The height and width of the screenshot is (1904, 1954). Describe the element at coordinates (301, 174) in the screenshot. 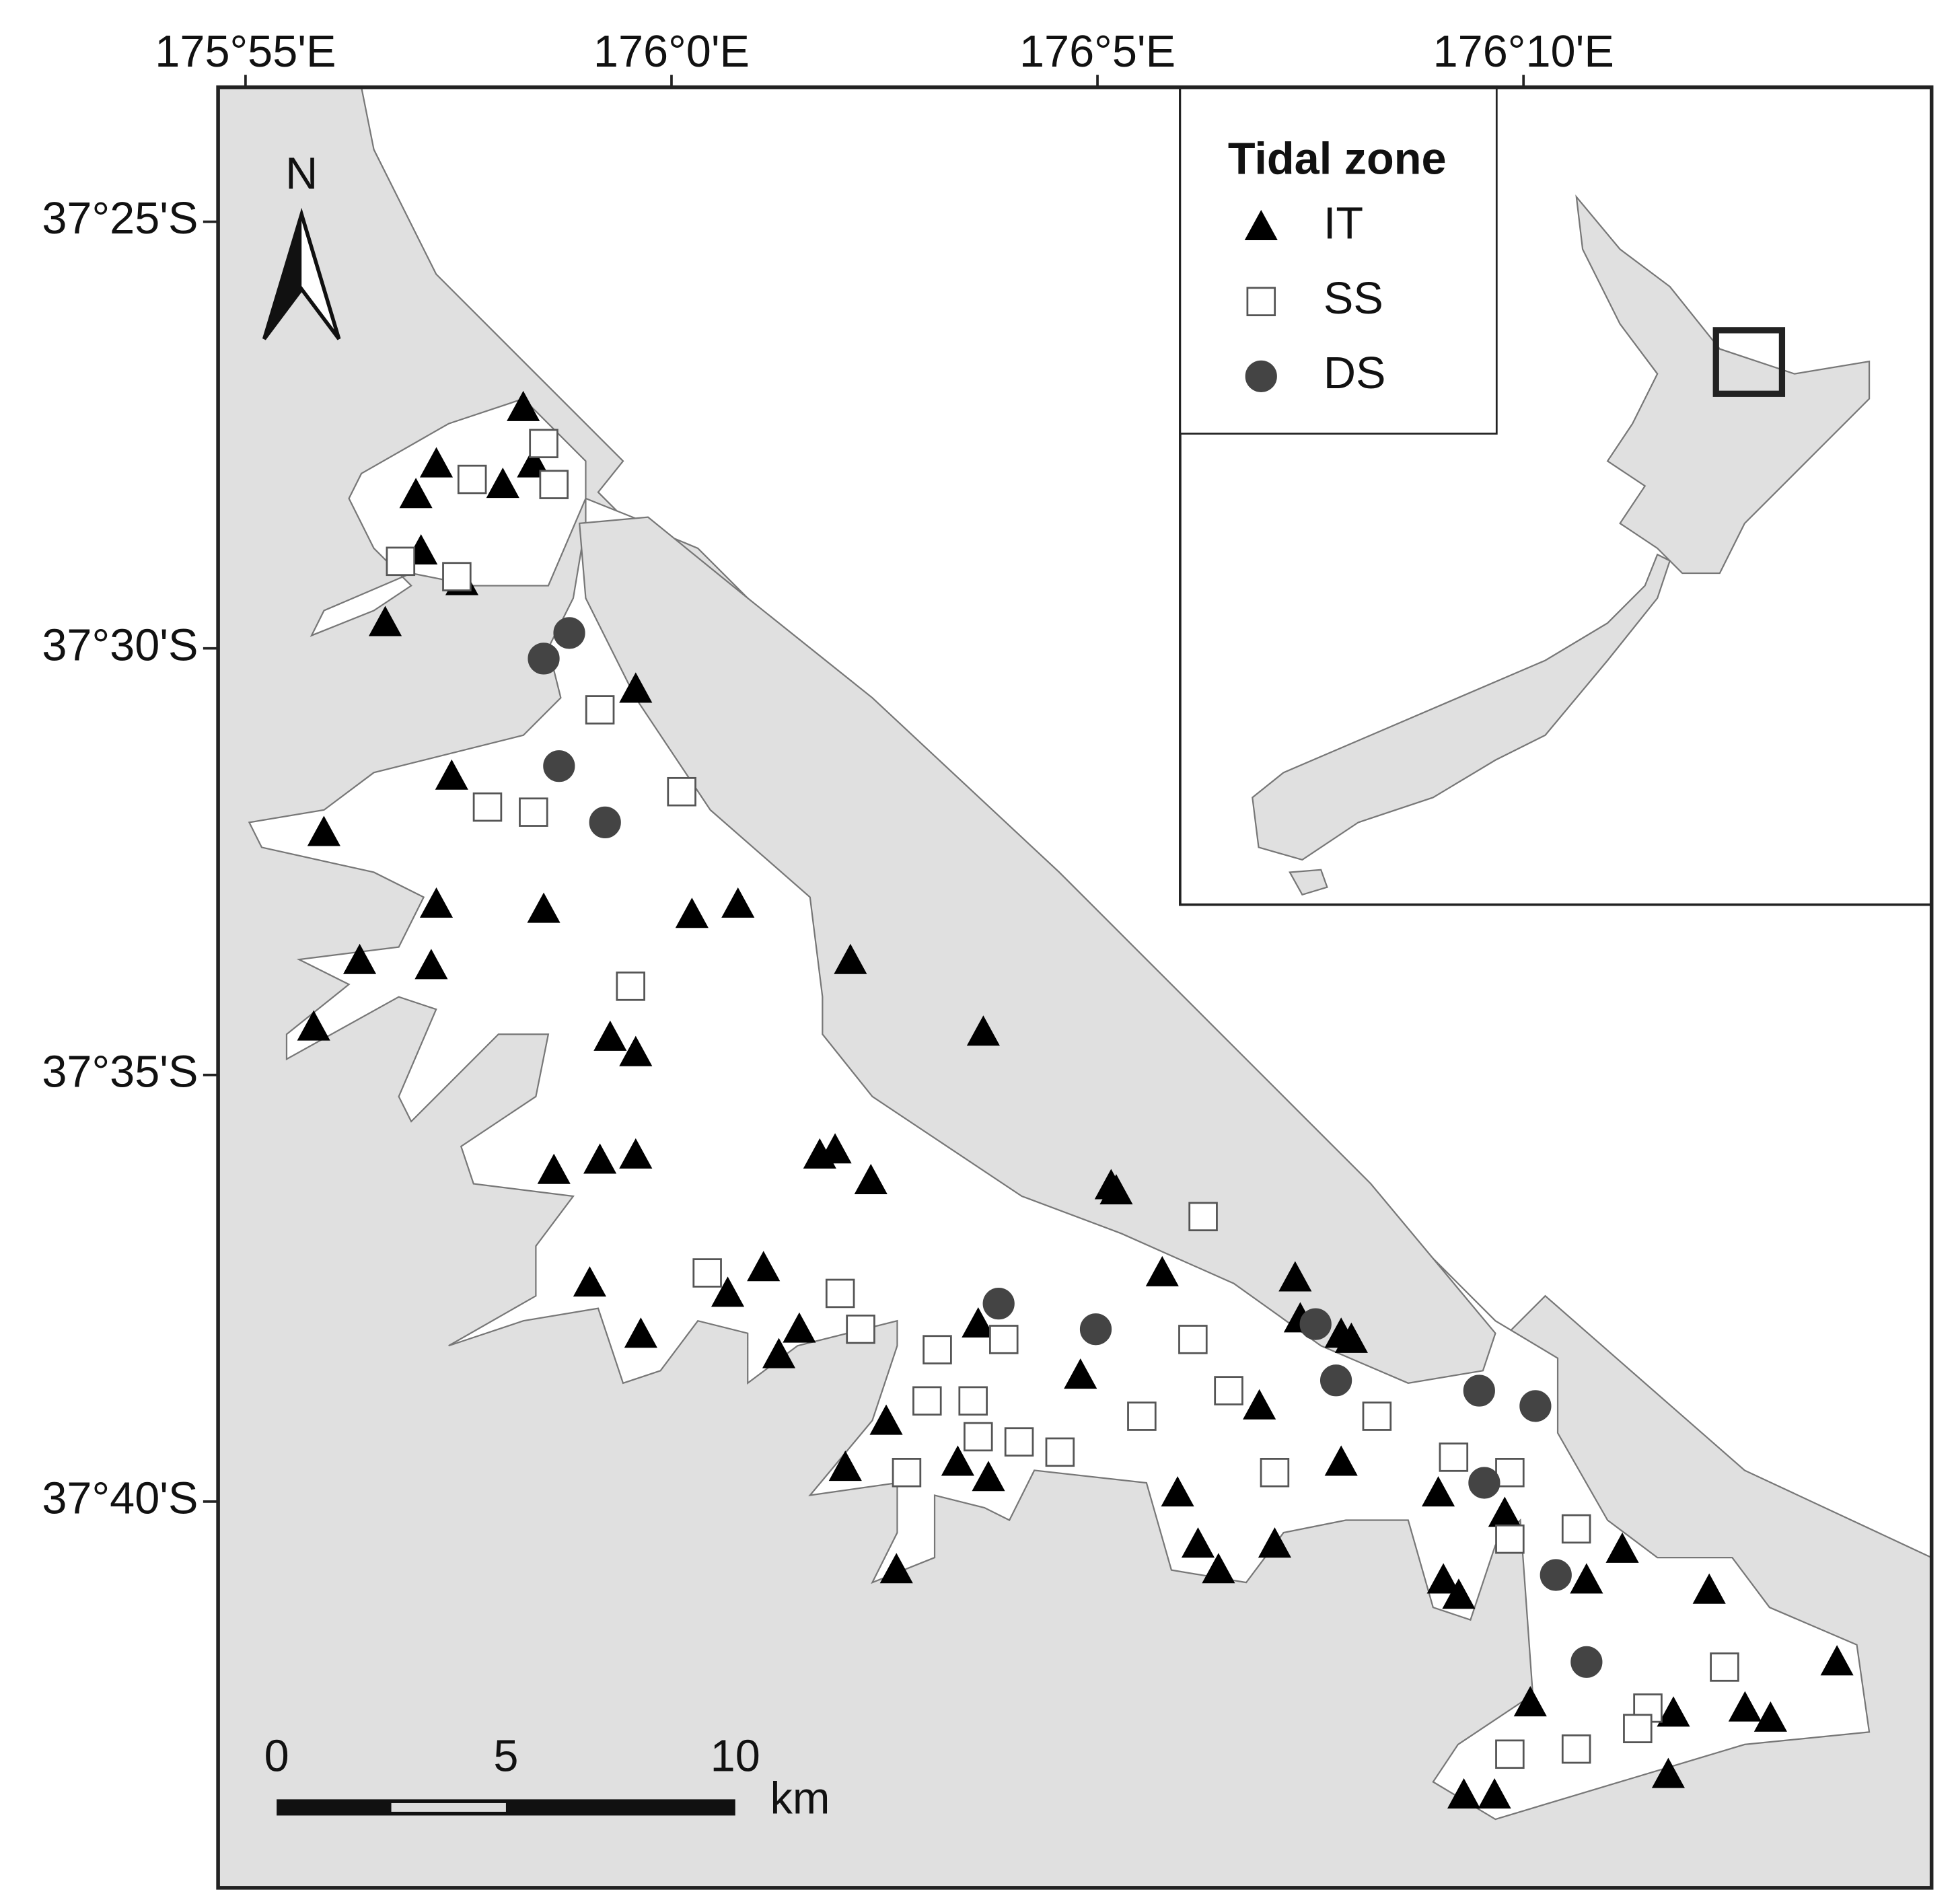

I see `north-label: N` at that location.